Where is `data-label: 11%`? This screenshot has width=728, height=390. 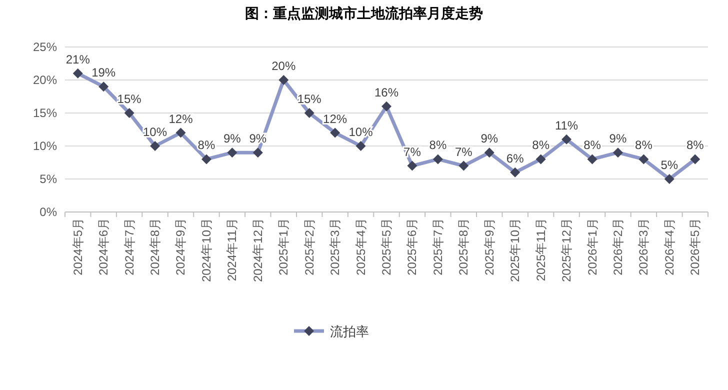 data-label: 11% is located at coordinates (566, 125).